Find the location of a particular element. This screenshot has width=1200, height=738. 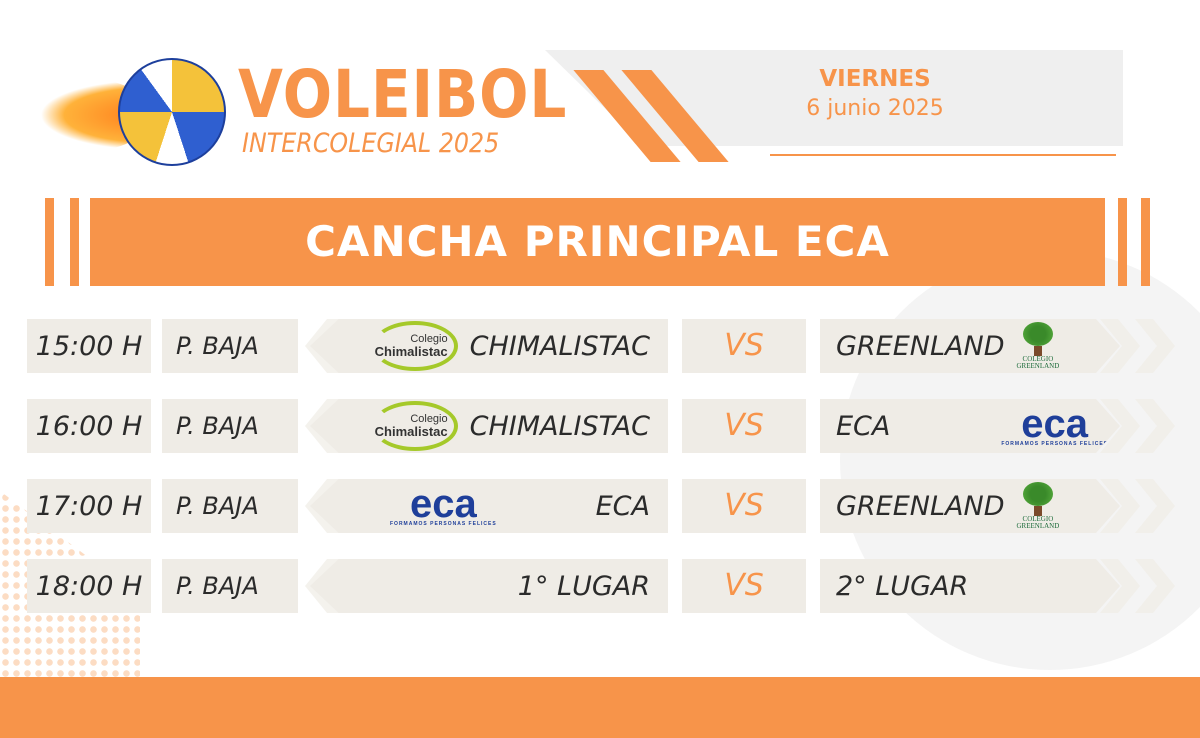

day-label: VIERNES is located at coordinates (875, 79).